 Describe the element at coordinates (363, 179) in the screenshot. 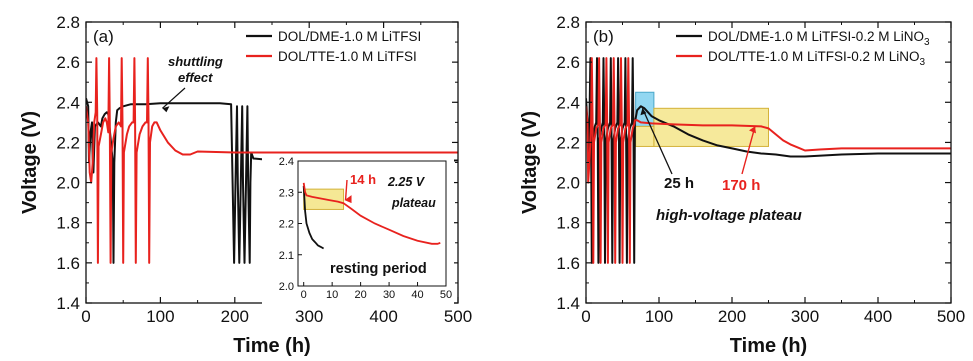

I see `inset-arrow-label: 14 h` at that location.